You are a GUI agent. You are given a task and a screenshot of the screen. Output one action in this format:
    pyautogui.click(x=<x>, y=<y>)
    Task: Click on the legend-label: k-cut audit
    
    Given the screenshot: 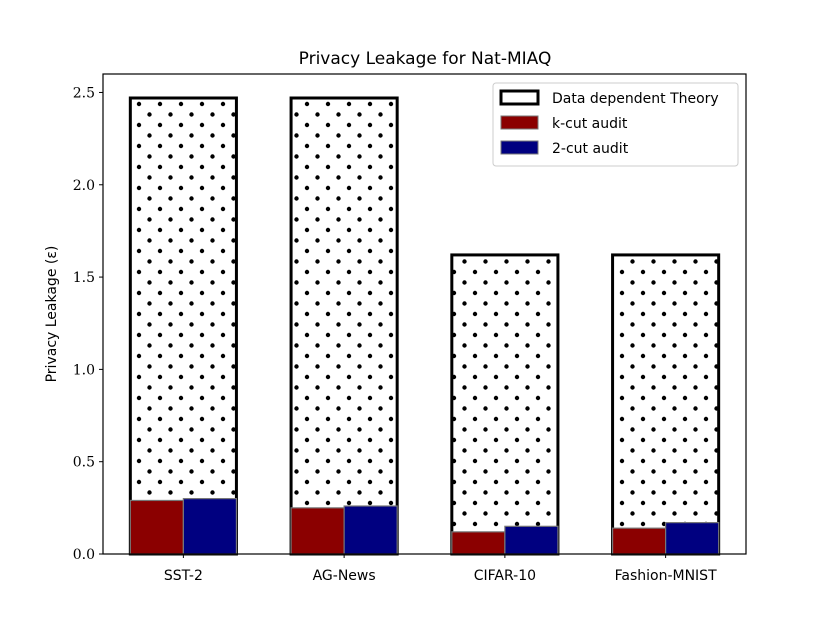 What is the action you would take?
    pyautogui.click(x=590, y=124)
    